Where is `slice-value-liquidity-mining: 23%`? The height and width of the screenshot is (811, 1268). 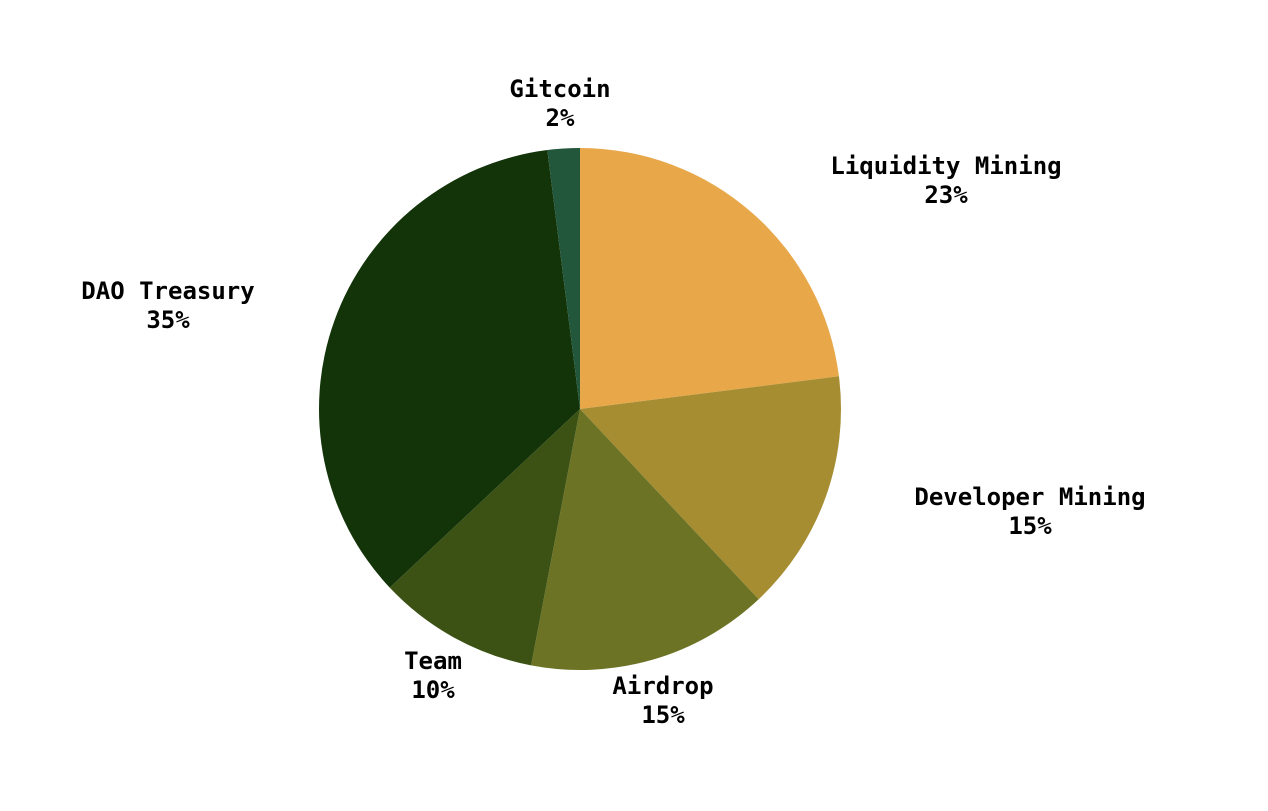 slice-value-liquidity-mining: 23% is located at coordinates (946, 195).